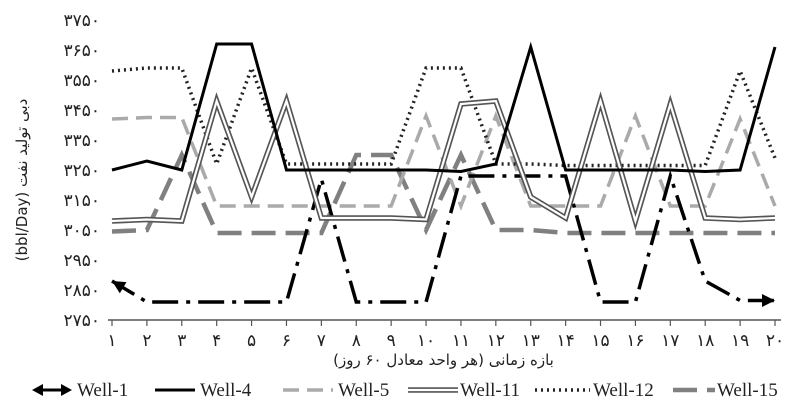 Image resolution: width=803 pixels, height=405 pixels. What do you see at coordinates (531, 341) in the screenshot?
I see `x-tick-label: ۱۳` at bounding box center [531, 341].